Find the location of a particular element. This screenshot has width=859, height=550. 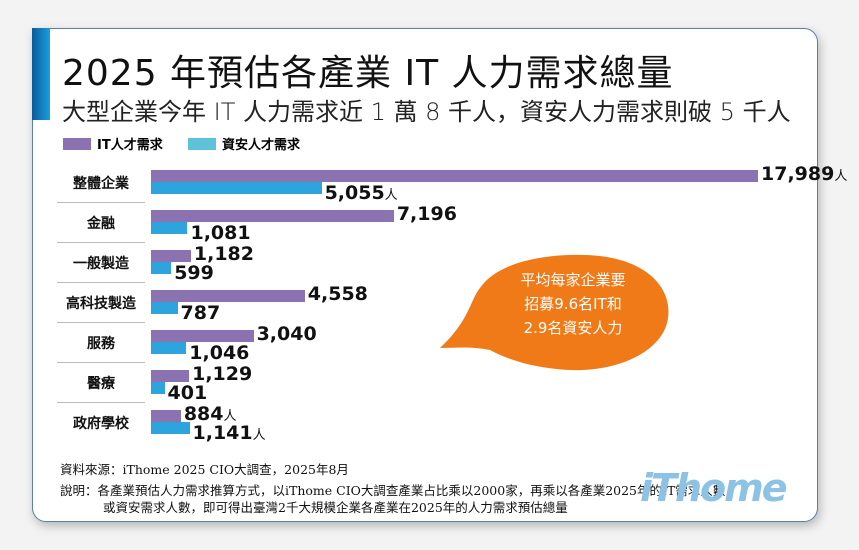

value-label-security: 5,055人 is located at coordinates (361, 194).